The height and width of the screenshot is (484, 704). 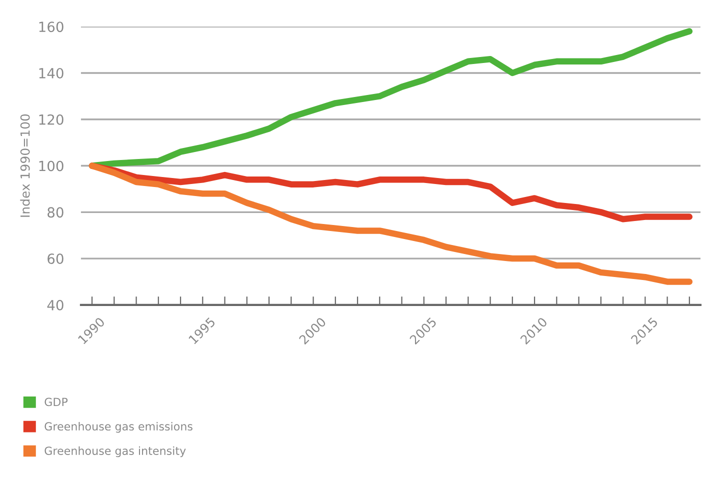 I want to click on y-tick-label: 140, so click(x=51, y=73).